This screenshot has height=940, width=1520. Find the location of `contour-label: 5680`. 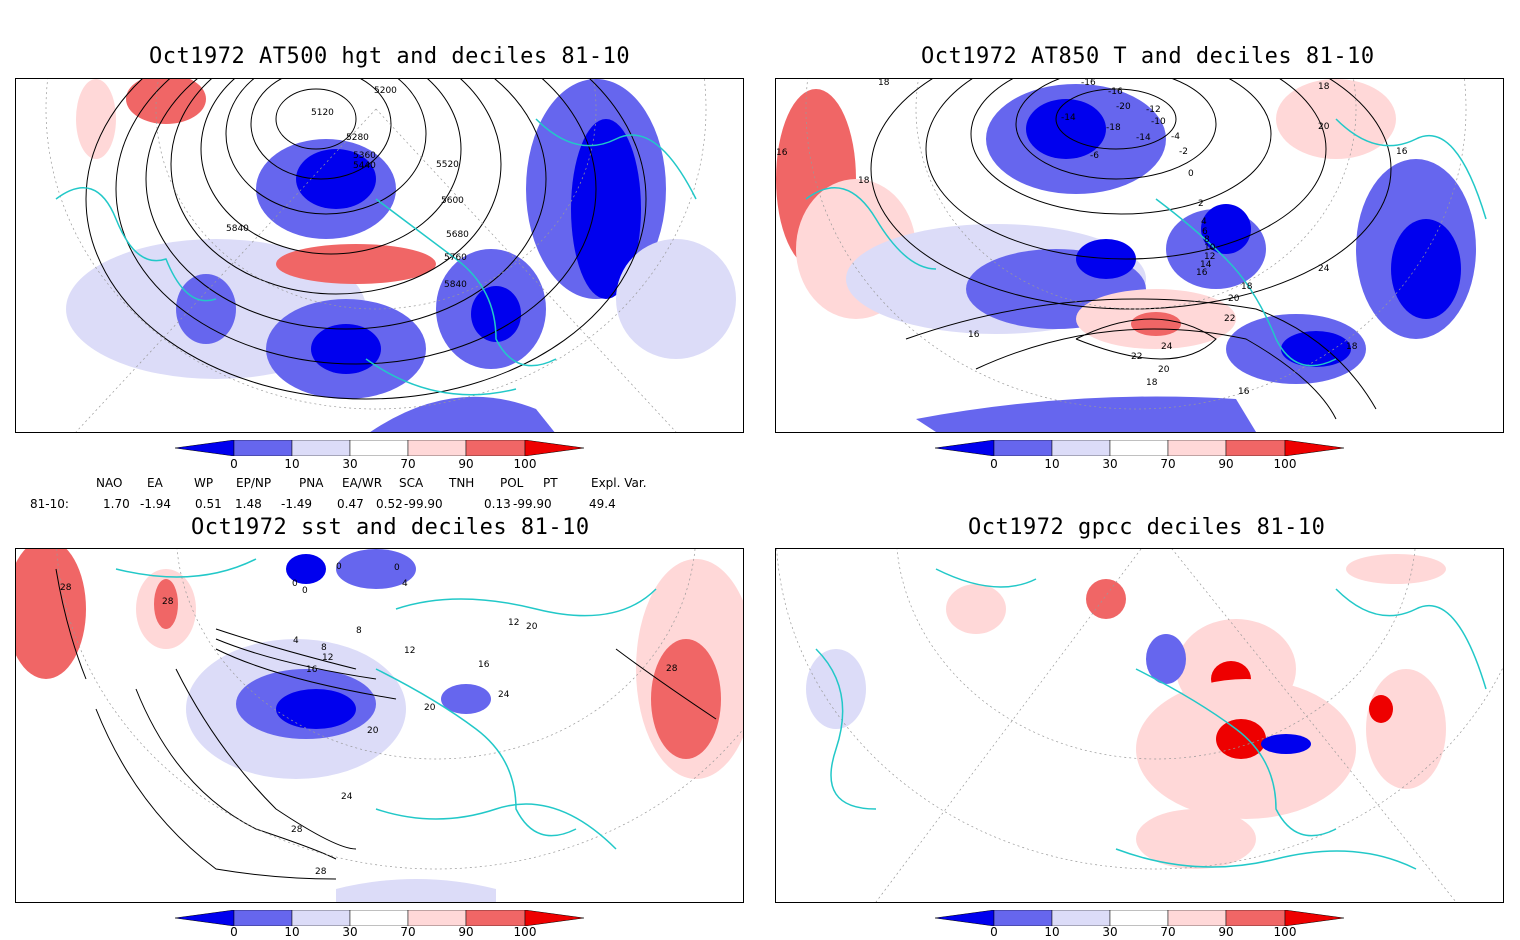

contour-label: 5680 is located at coordinates (457, 235).